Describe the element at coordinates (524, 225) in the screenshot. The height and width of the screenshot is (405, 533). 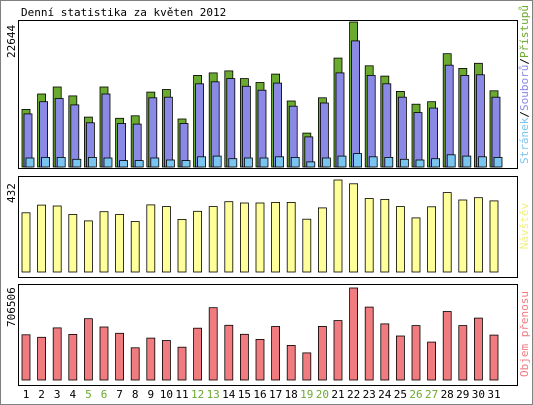
I see `legend-visits: Návštěv` at that location.